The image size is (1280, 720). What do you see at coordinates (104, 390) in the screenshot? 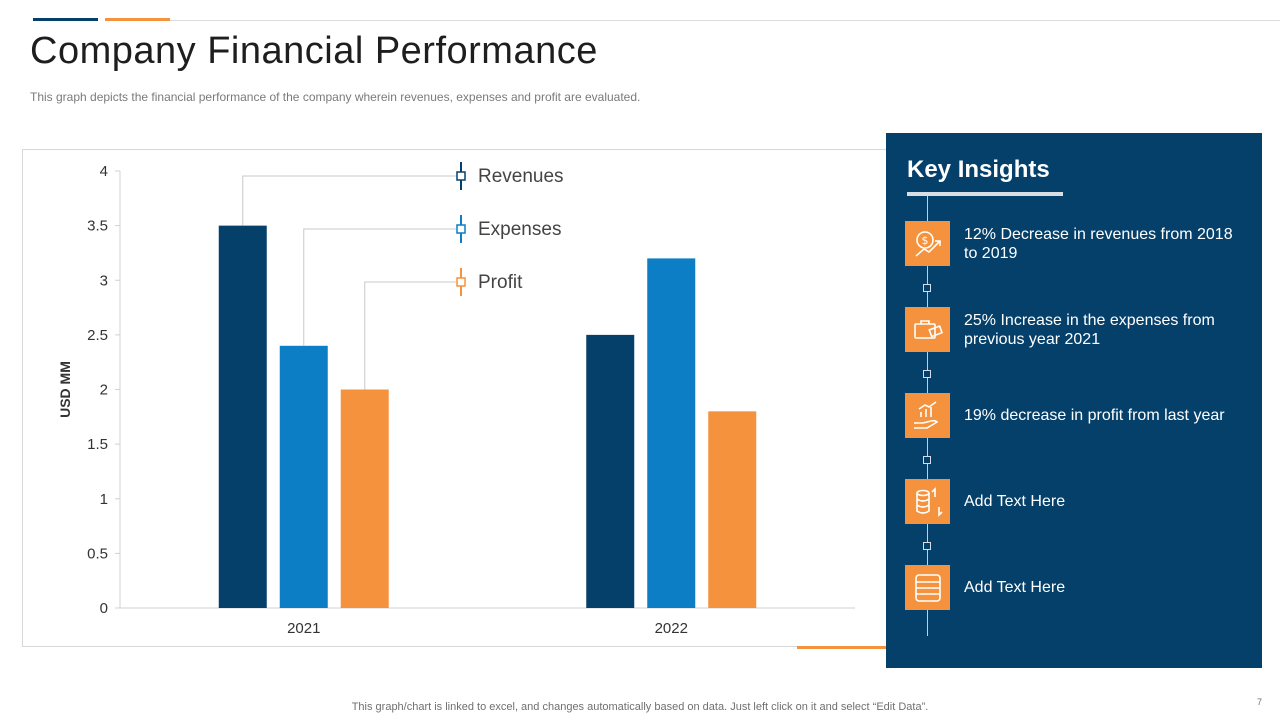
I see `y-tick-label: 2` at bounding box center [104, 390].